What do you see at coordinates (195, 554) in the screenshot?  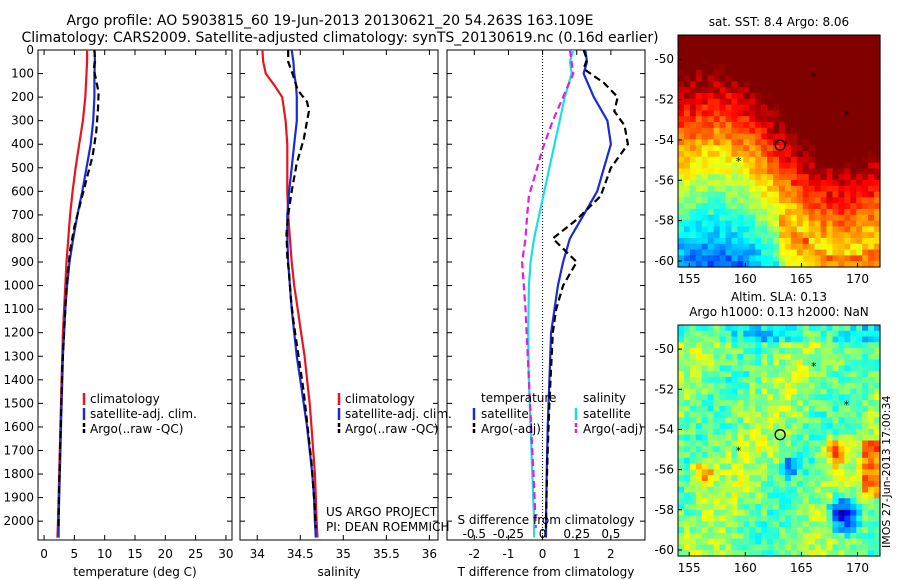 I see `x-tick-label: 25` at bounding box center [195, 554].